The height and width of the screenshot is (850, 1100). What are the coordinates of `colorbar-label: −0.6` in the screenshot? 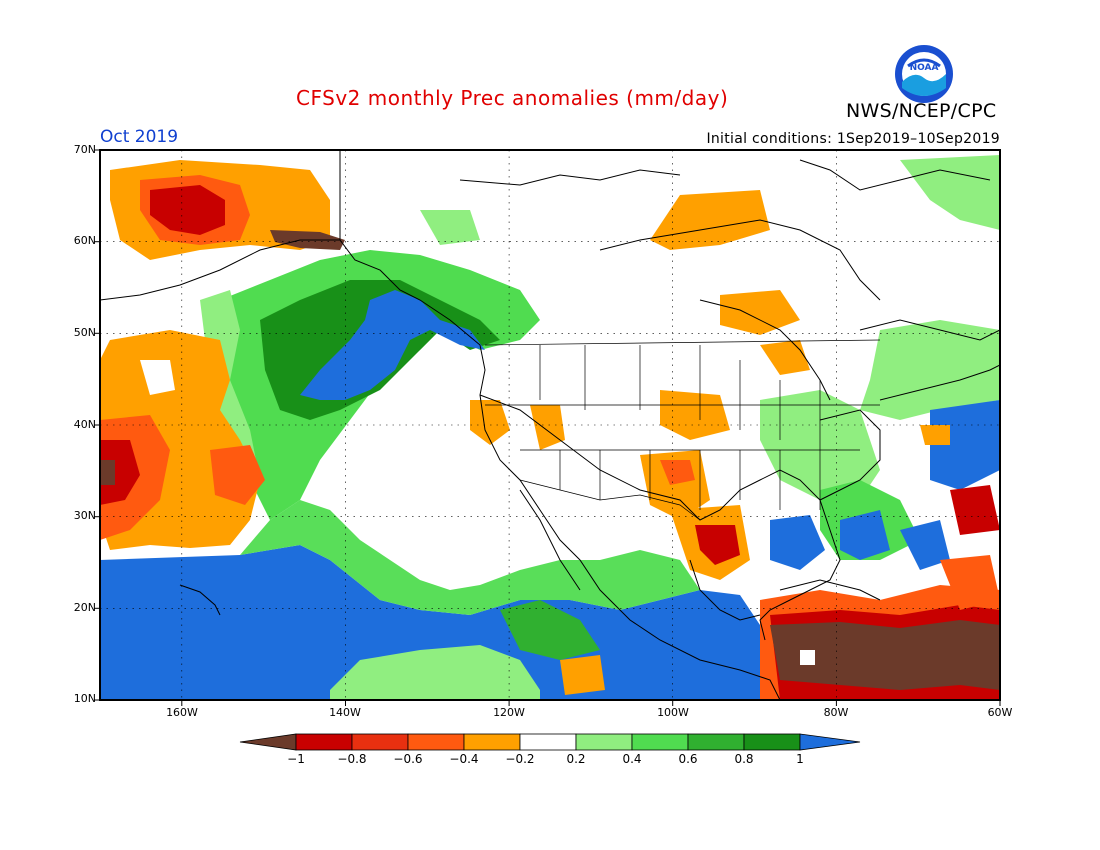 It's located at (408, 759).